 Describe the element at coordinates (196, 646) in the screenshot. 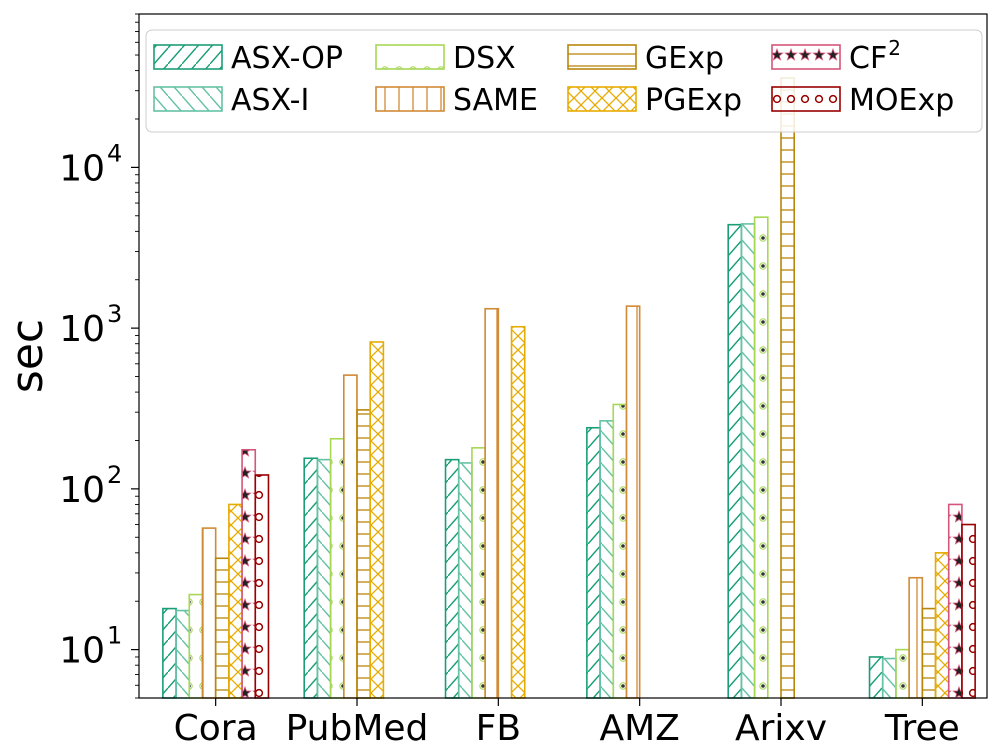

I see `bar-cora-dsx` at that location.